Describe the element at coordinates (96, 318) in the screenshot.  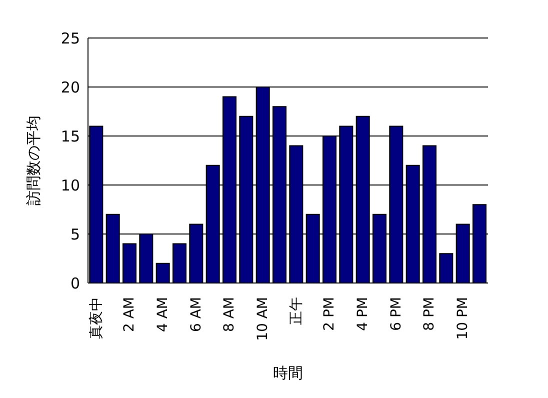
I see `x-tick-label: 真夜中` at that location.